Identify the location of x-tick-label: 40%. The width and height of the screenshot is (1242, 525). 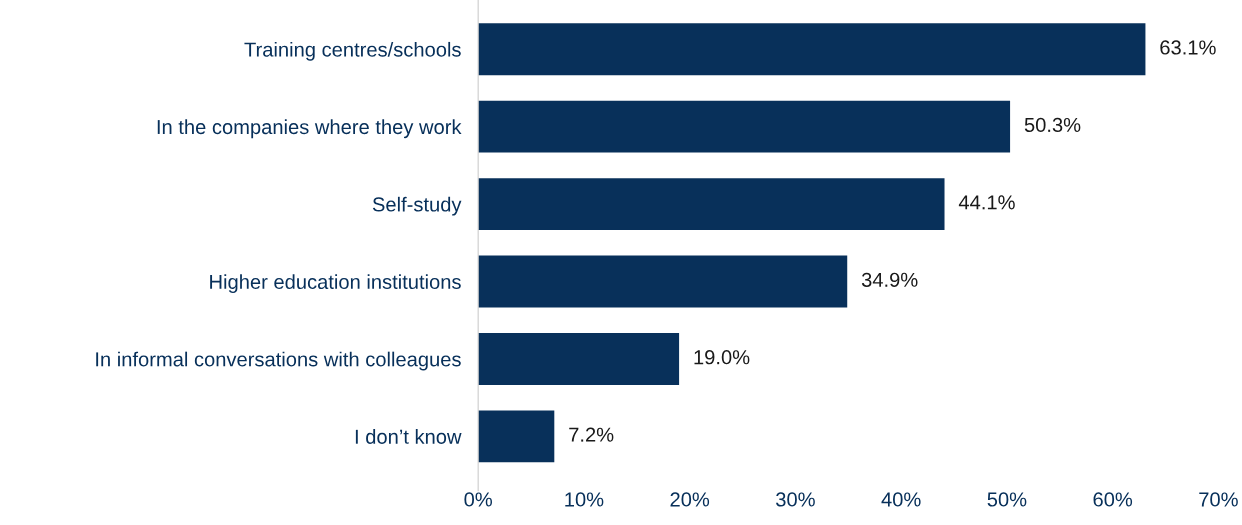
(901, 499).